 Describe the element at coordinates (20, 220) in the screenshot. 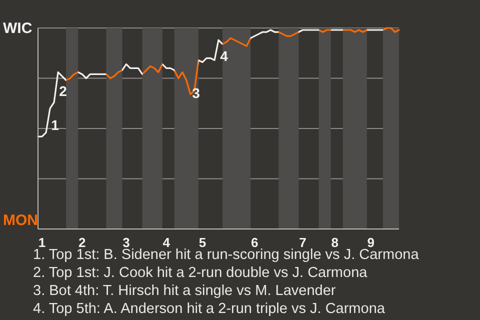

I see `annotation: MON` at that location.